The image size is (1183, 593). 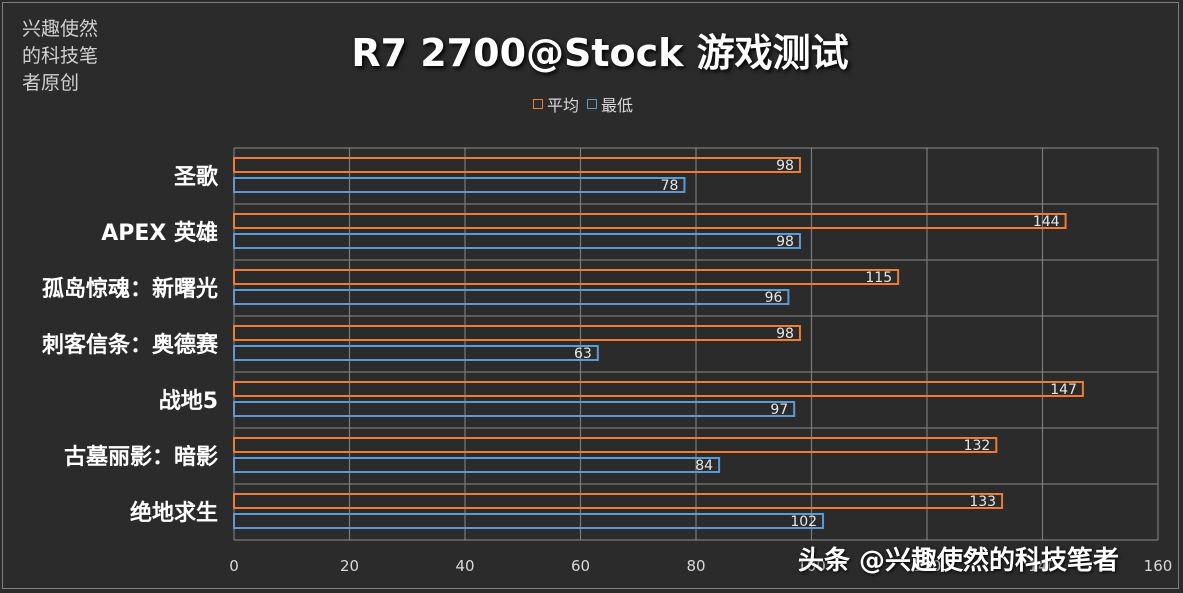 I want to click on watermark-text: 兴趣使然 的科技笔 者原创, so click(x=77, y=56).